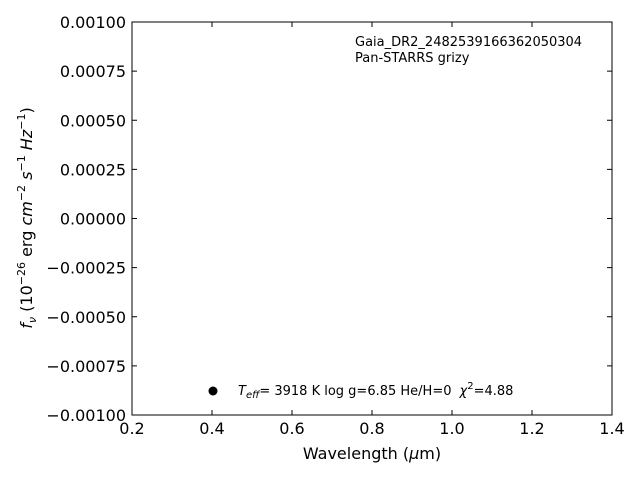 The height and width of the screenshot is (480, 640). I want to click on legend-marker, so click(213, 391).